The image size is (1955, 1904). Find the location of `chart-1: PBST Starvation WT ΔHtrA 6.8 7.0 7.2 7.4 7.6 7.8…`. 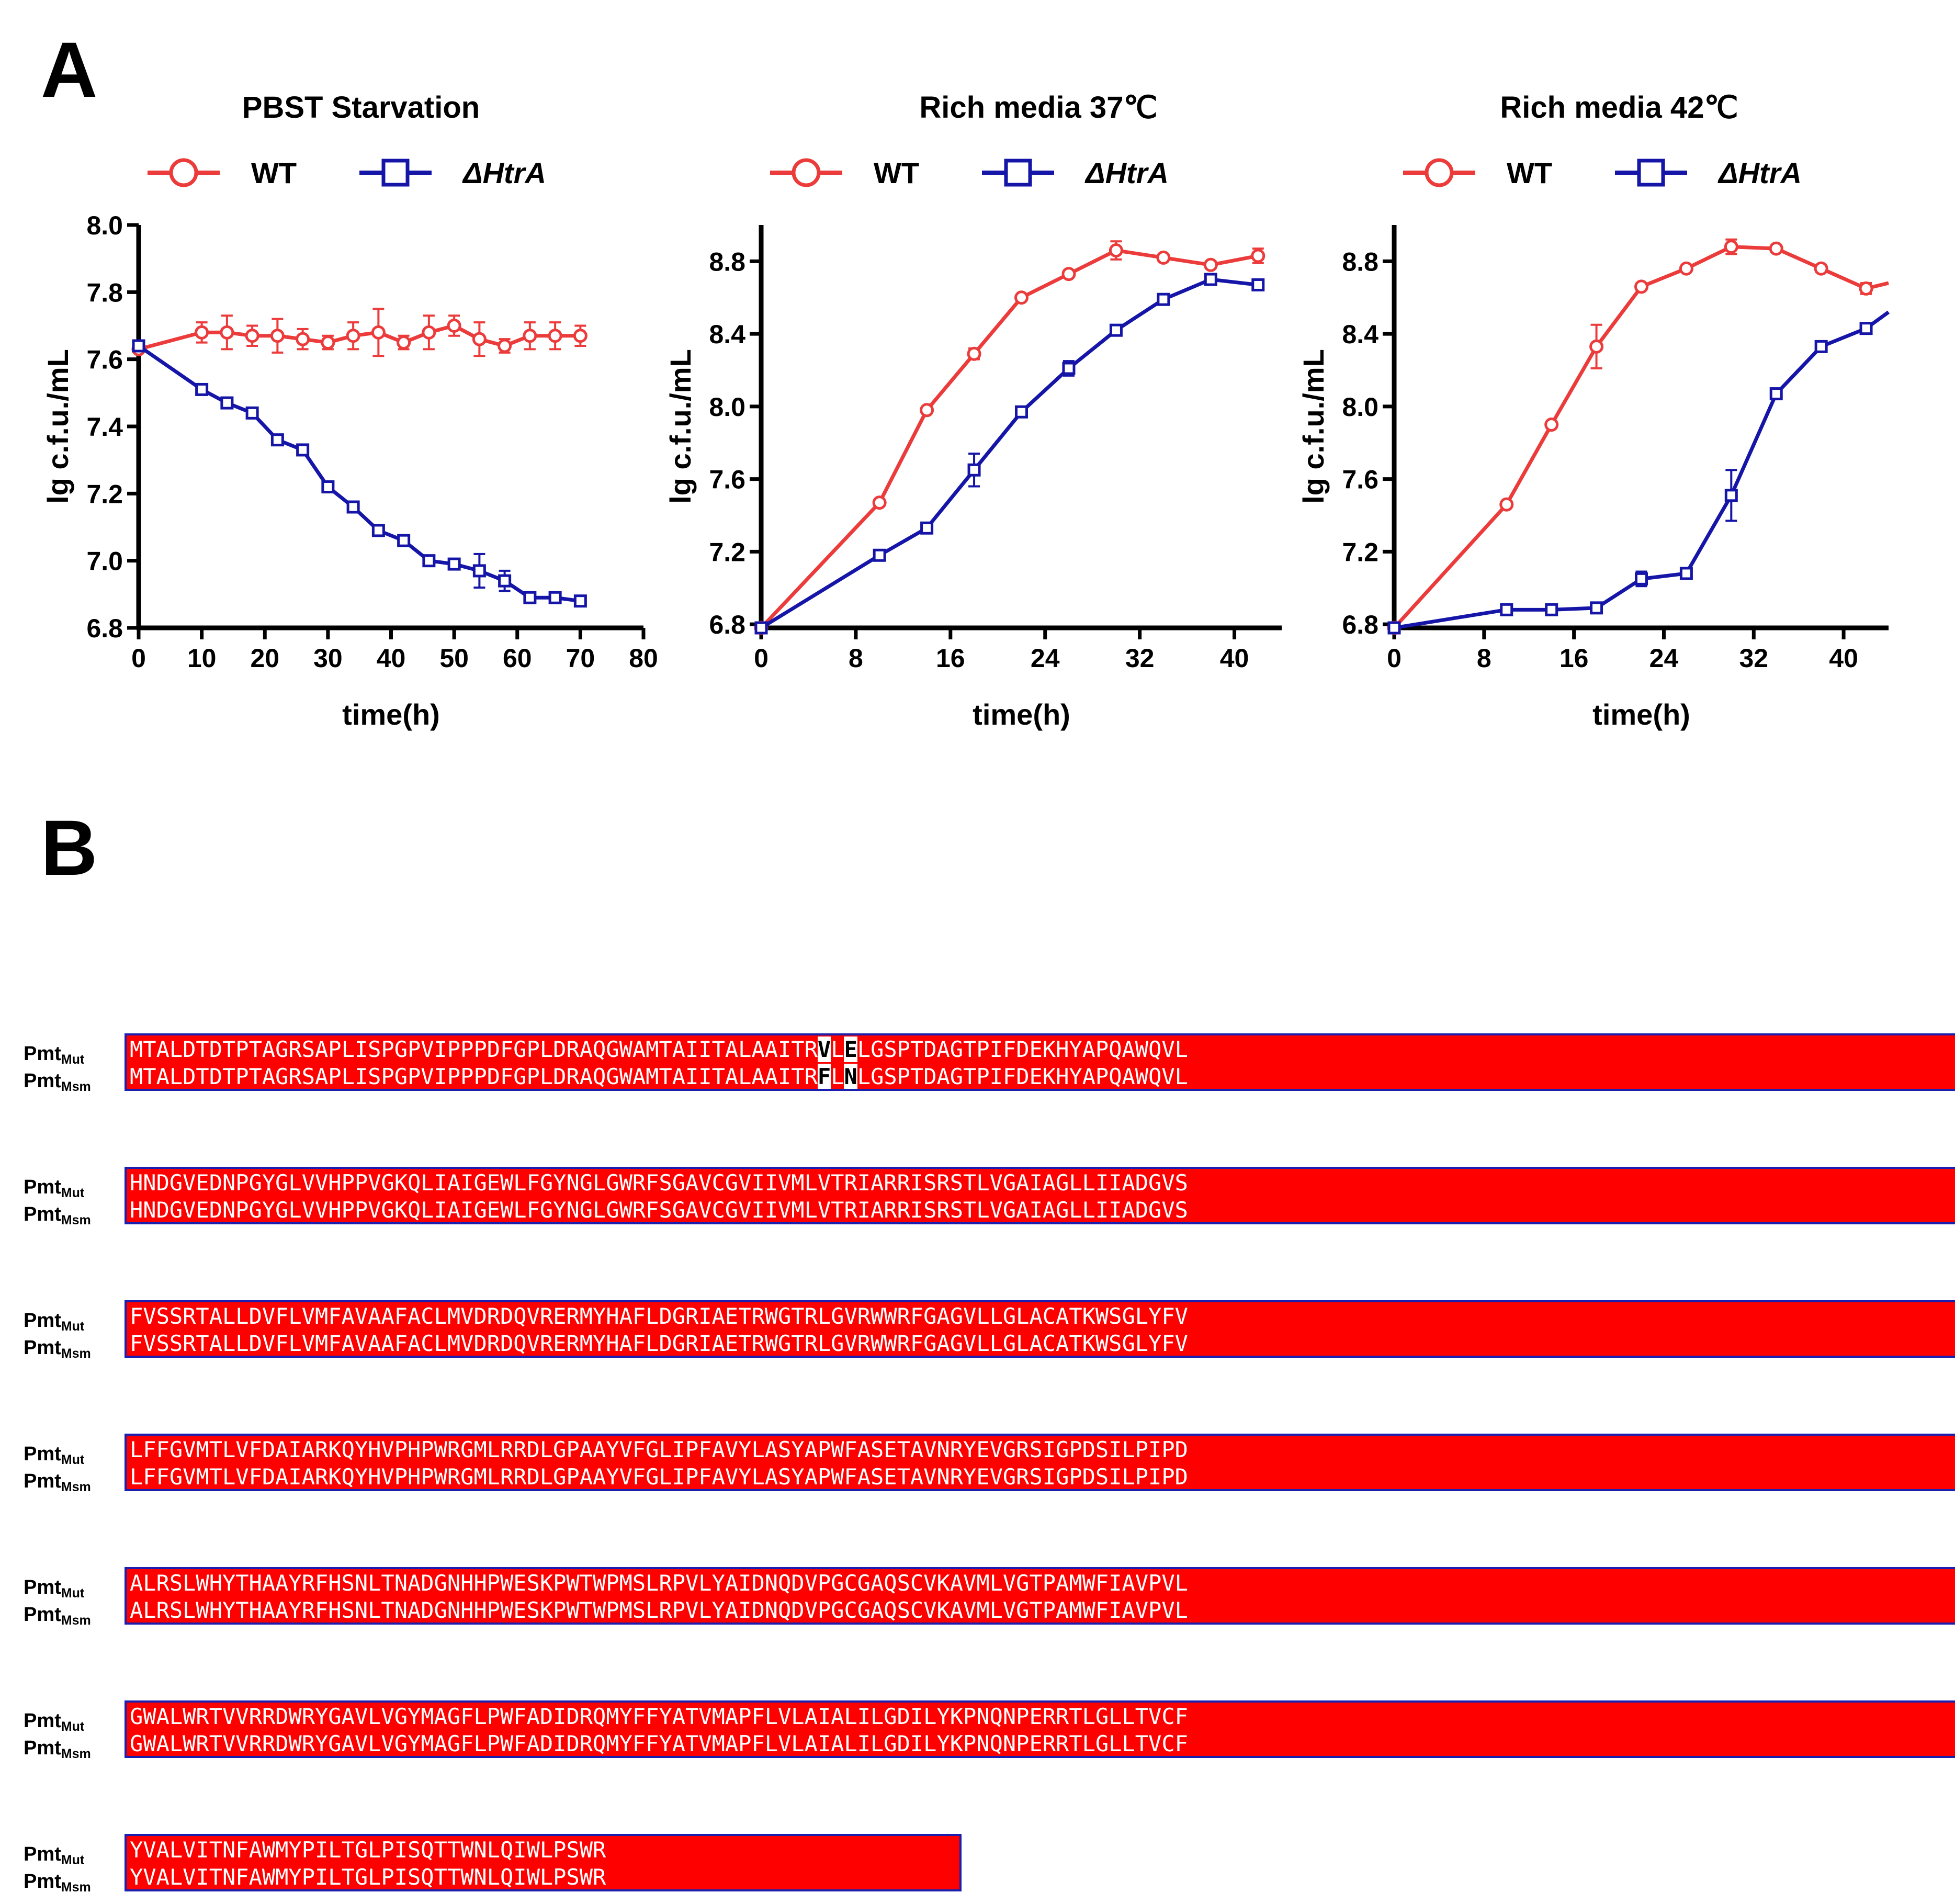

chart-1: PBST Starvation WT ΔHtrA 6.8 7.0 7.2 7.4 7.6 7.8… is located at coordinates (349, 411).